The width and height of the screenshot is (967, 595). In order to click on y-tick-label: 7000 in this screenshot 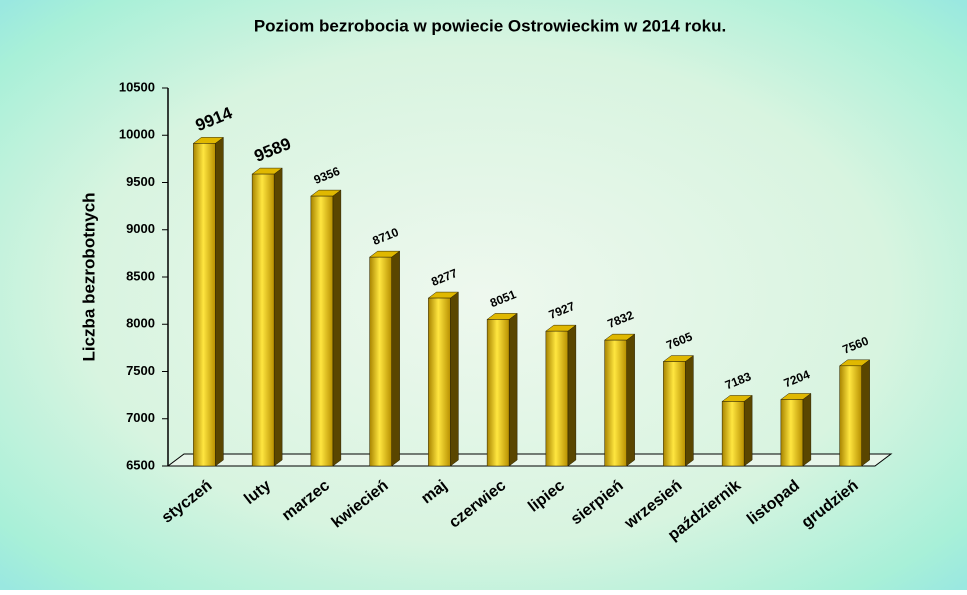, I will do `click(140, 417)`.